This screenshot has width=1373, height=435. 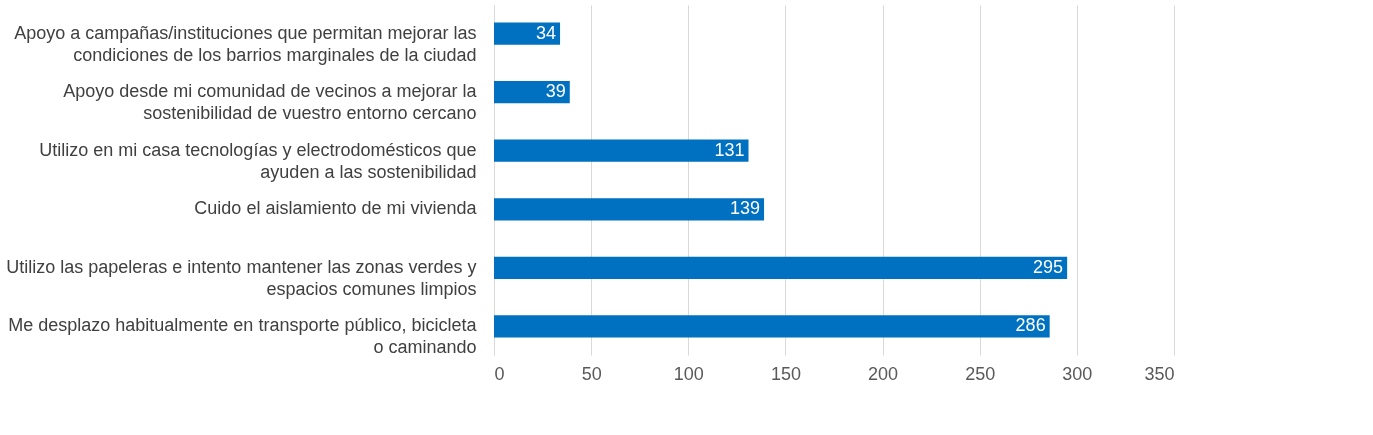 What do you see at coordinates (258, 160) in the screenshot?
I see `y-tick-label: Utilizo en mi casa tecnologías y electrodomésticos que ayuden a las sostenibilidad` at bounding box center [258, 160].